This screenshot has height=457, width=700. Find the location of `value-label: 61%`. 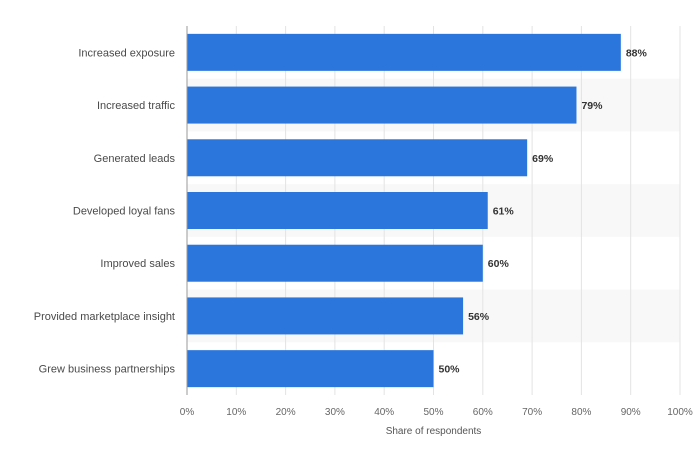

value-label: 61% is located at coordinates (504, 212).